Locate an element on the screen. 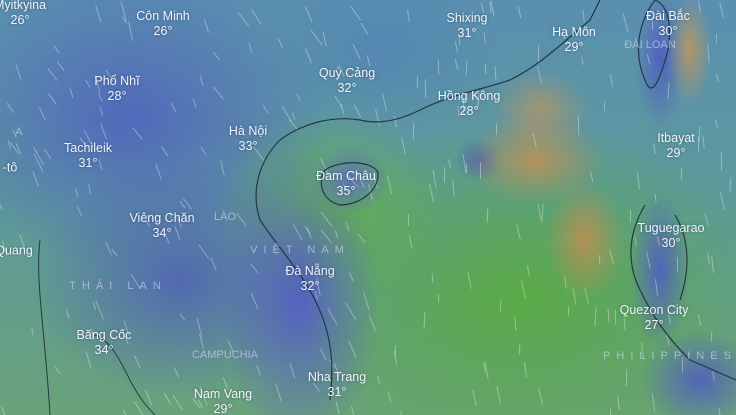 The width and height of the screenshot is (736, 415). city-label: Côn Minh 26° is located at coordinates (163, 24).